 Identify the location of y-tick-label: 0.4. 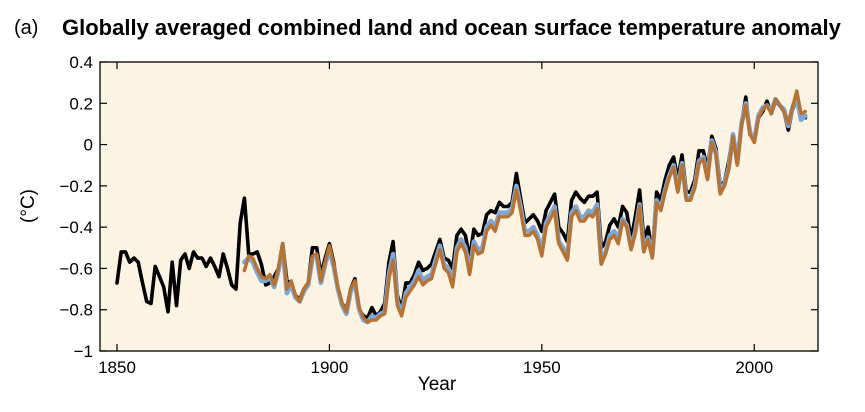
(81, 62).